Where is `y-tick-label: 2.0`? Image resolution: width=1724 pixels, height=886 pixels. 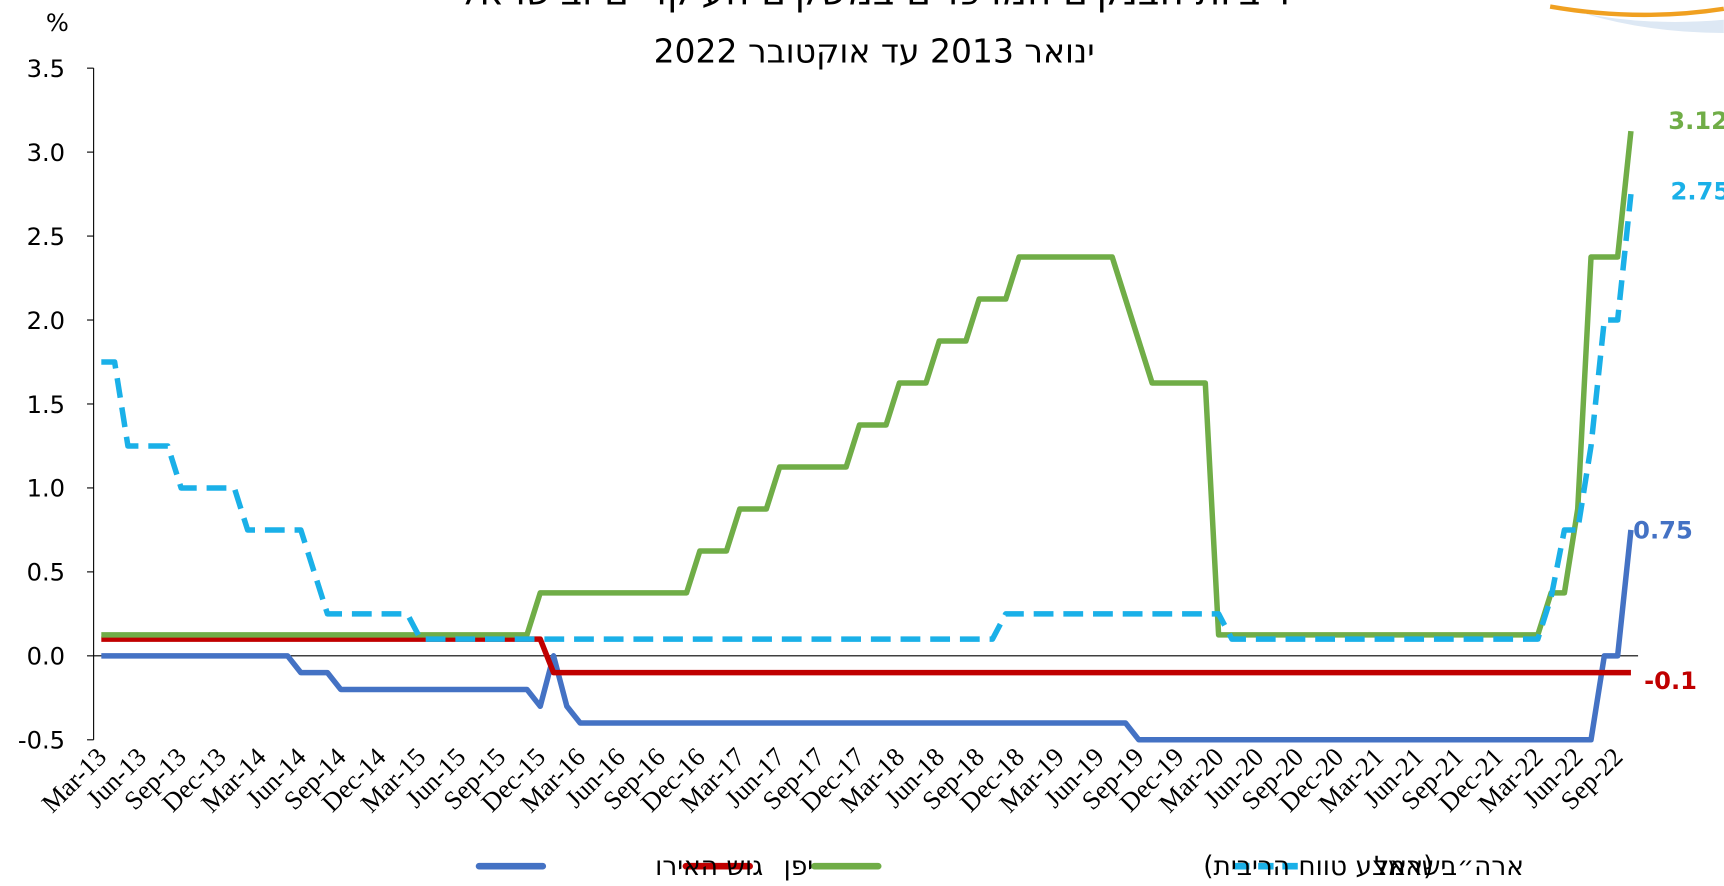 y-tick-label: 2.0 is located at coordinates (46, 321).